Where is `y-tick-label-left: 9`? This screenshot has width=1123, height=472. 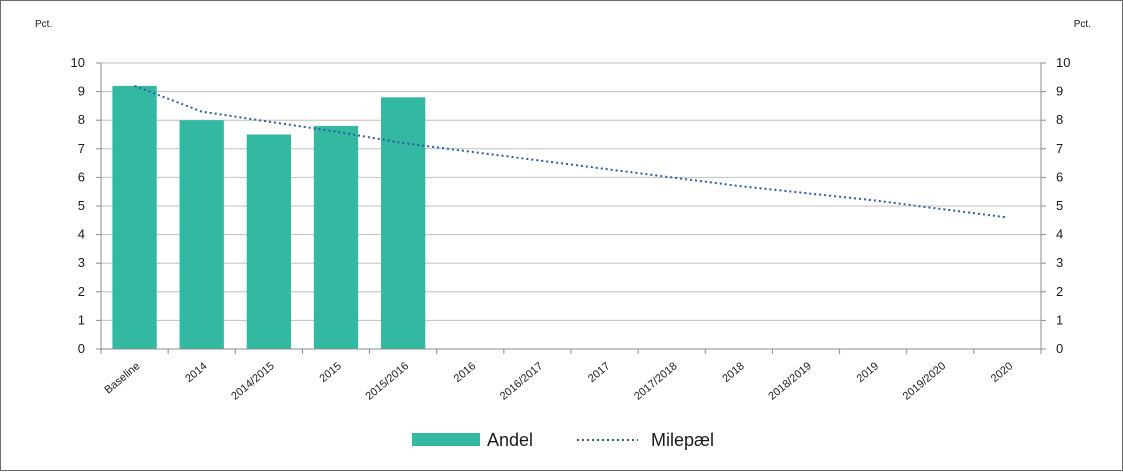
y-tick-label-left: 9 is located at coordinates (81, 91).